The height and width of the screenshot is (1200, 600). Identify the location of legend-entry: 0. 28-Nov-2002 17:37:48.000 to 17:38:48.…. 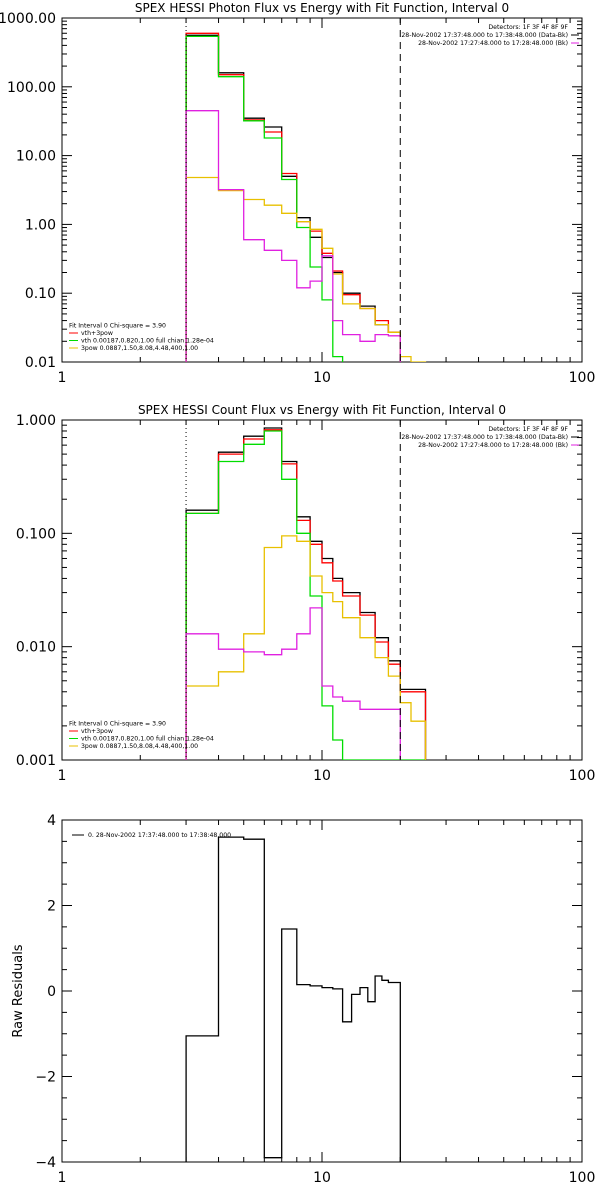
(159, 835).